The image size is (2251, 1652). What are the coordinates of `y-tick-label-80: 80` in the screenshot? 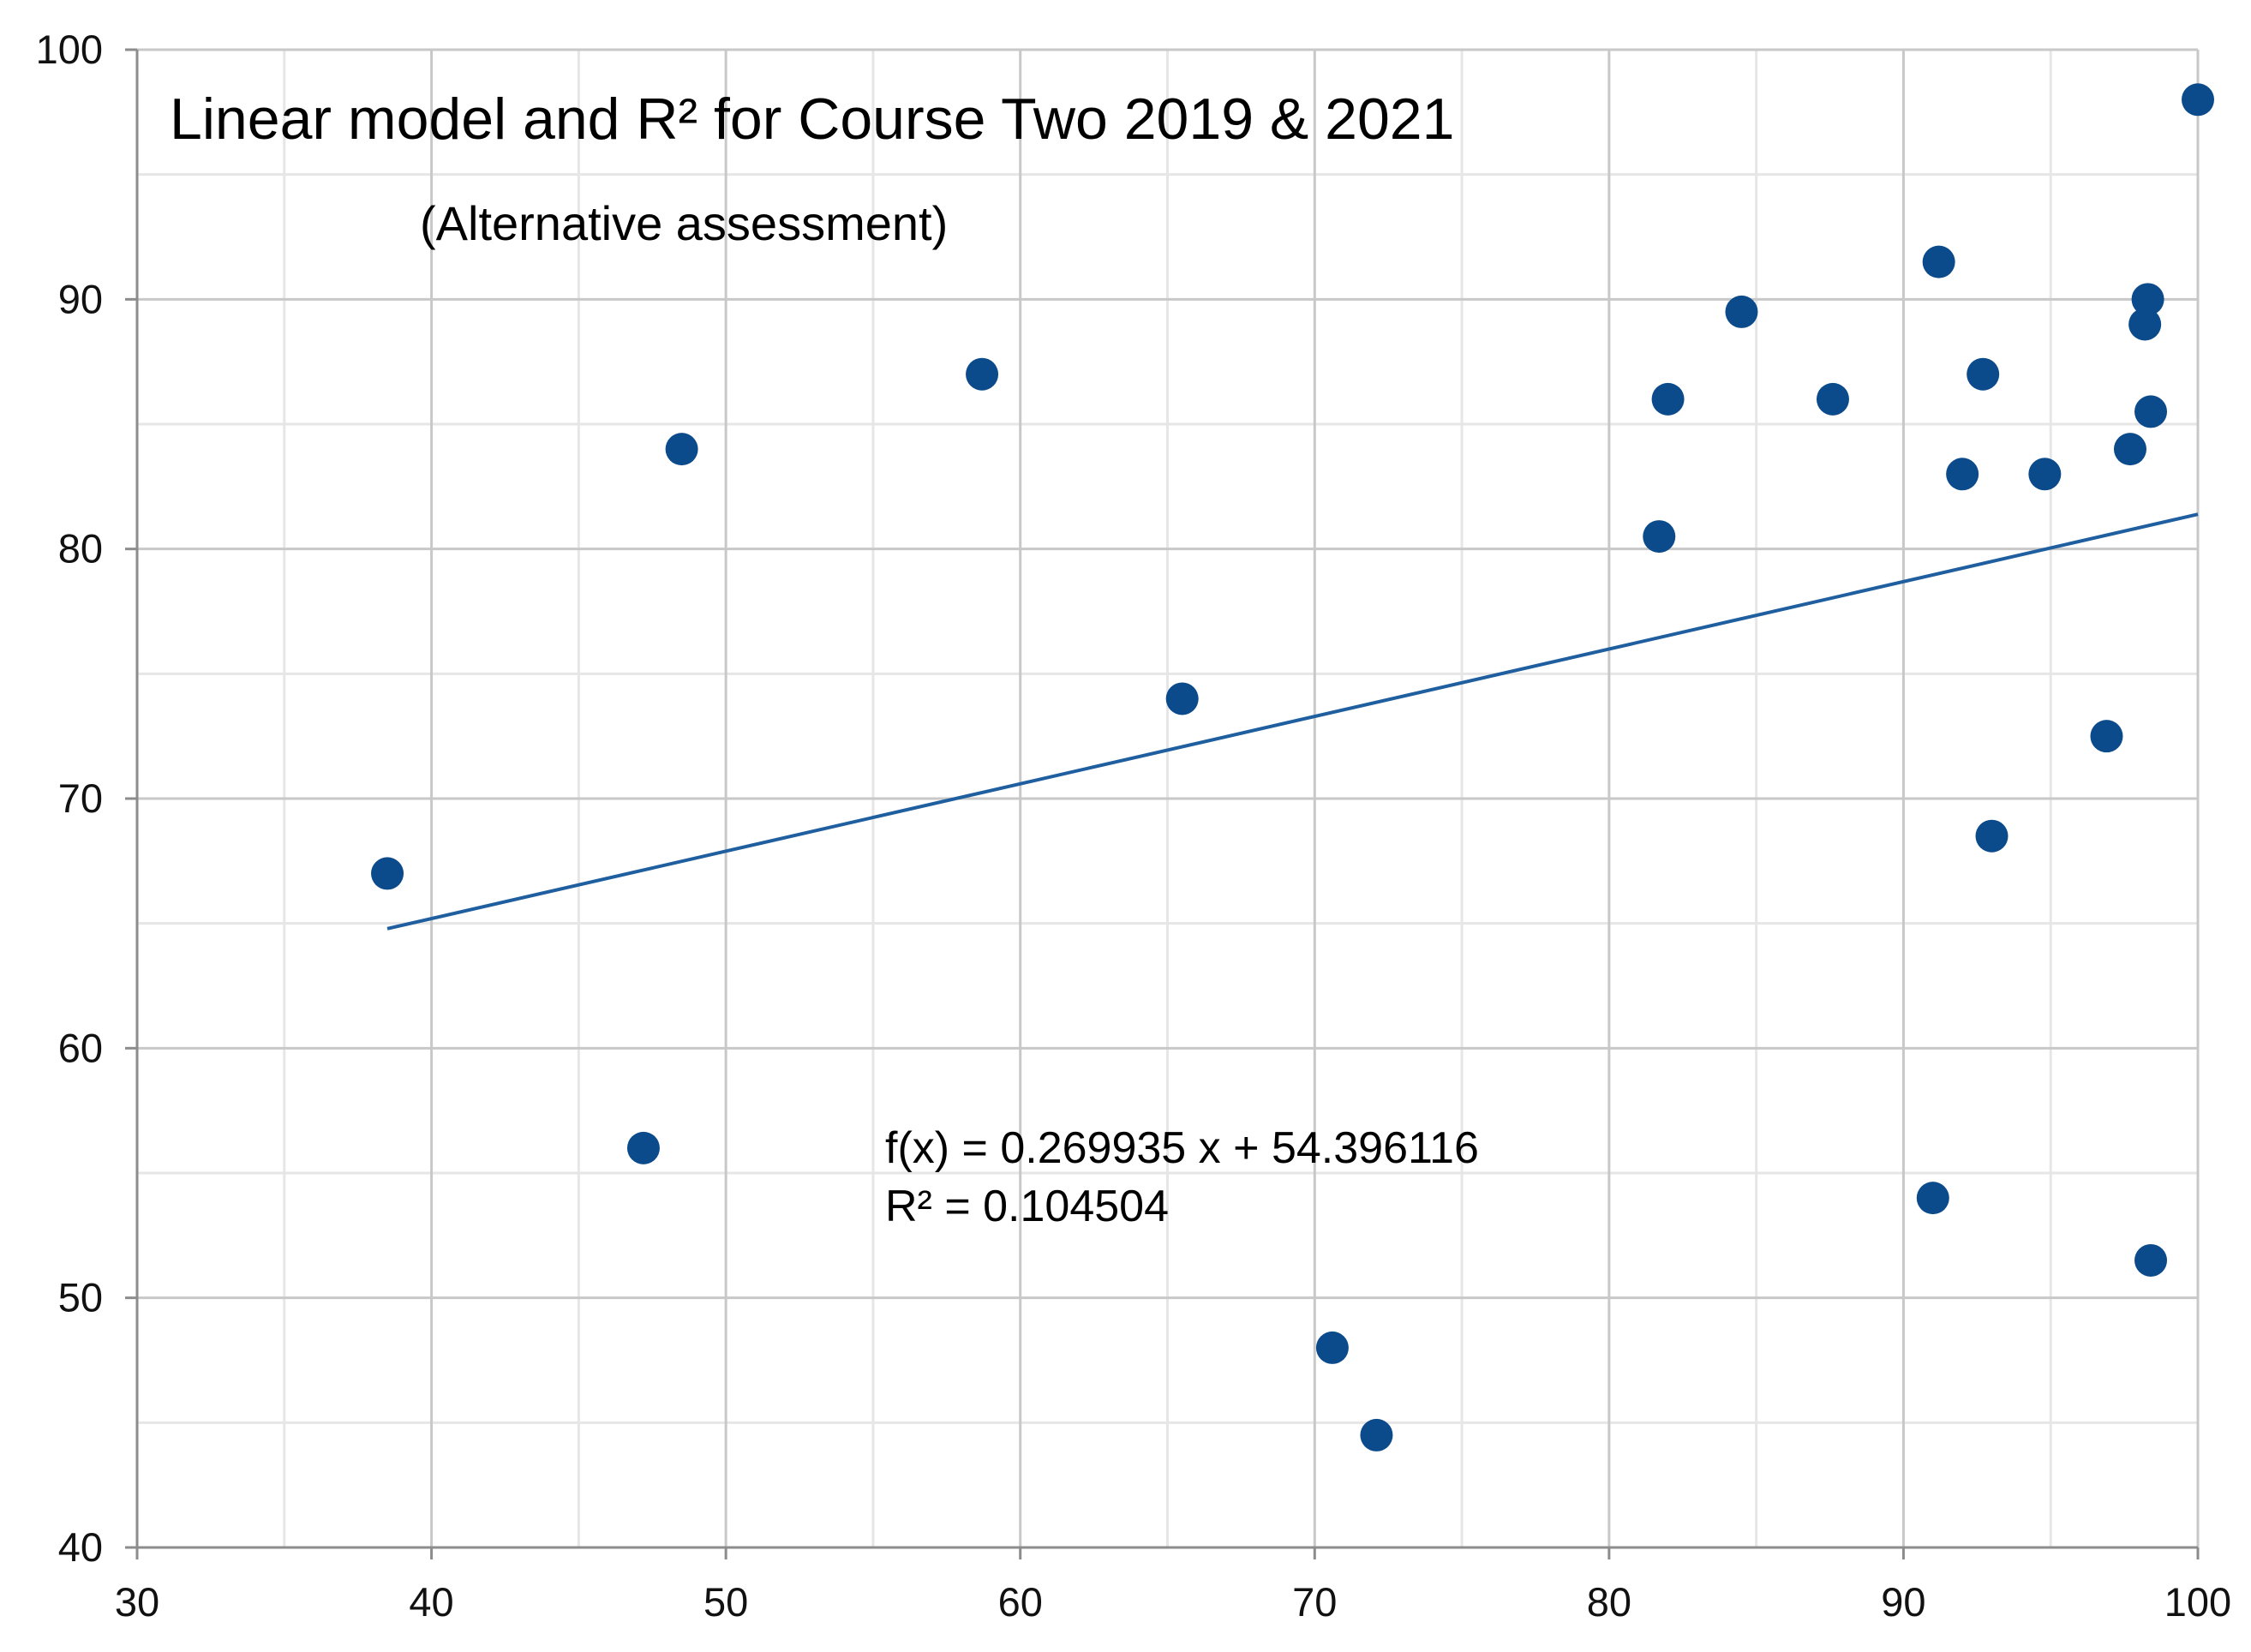 It's located at (81, 549).